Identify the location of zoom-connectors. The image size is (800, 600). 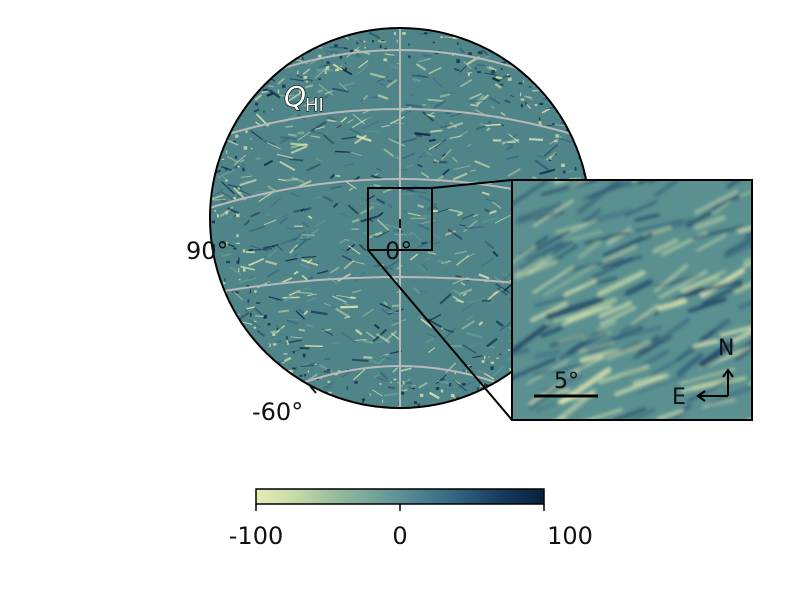
(440, 300).